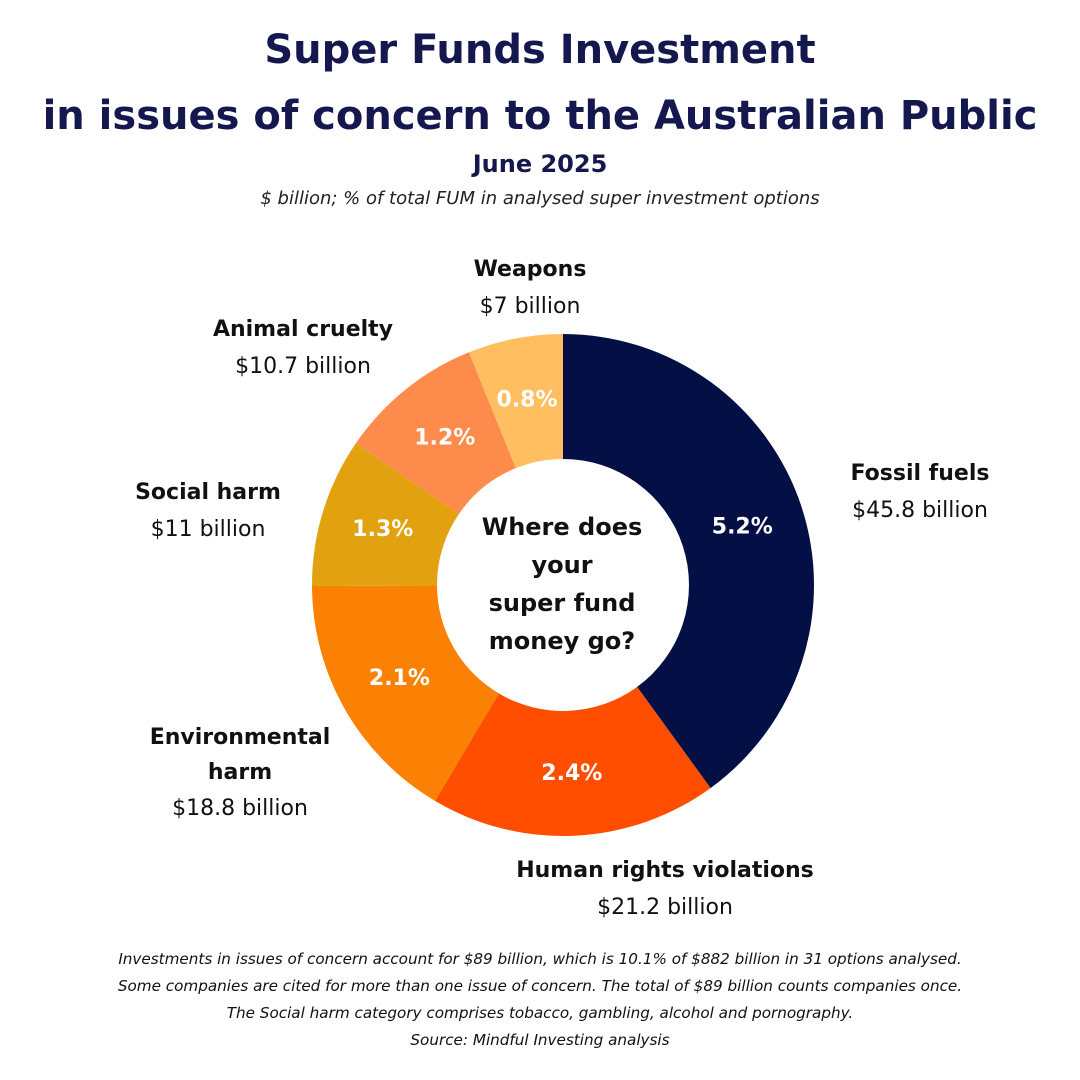 The image size is (1080, 1080). What do you see at coordinates (208, 511) in the screenshot?
I see `category-label-social-harm: Social harm $11 billion` at bounding box center [208, 511].